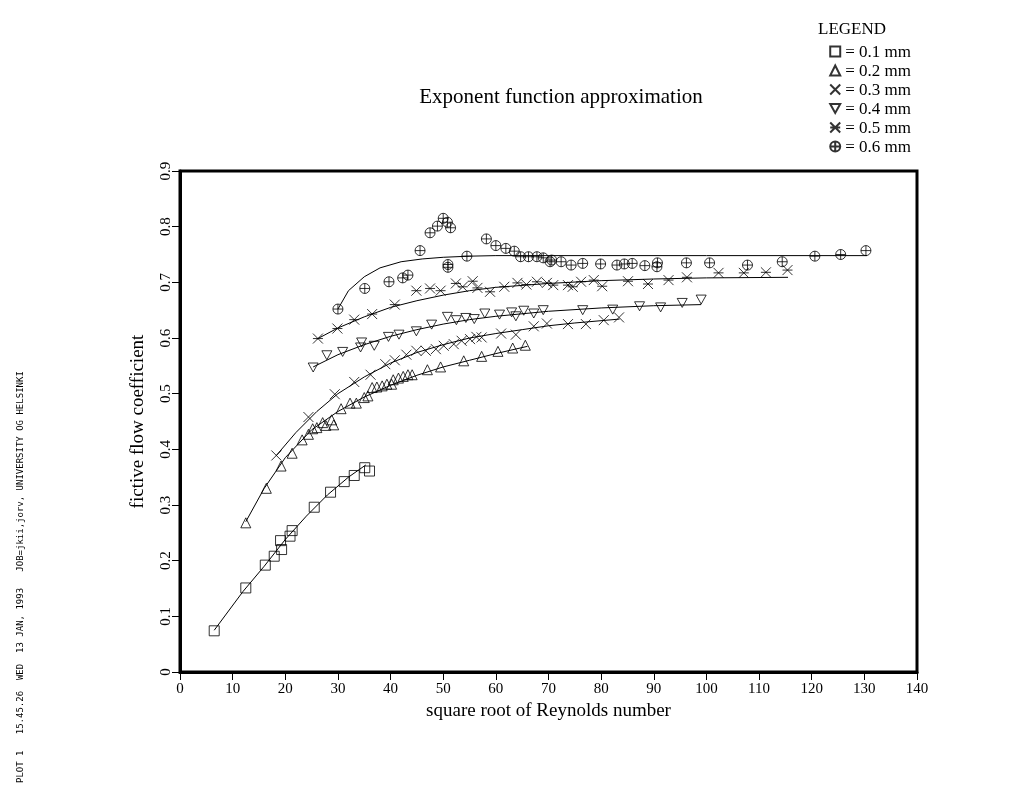  I want to click on x-tick-label: 100, so click(706, 687).